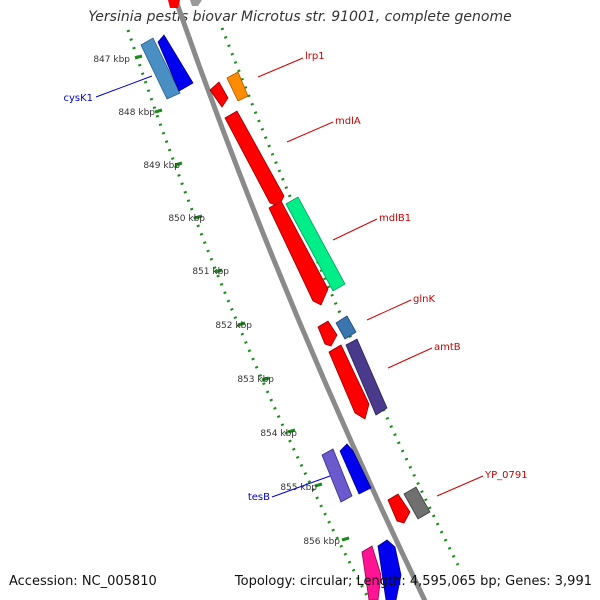 Image resolution: width=600 pixels, height=600 pixels. What do you see at coordinates (358, 379) in the screenshot?
I see `gene-amtB` at bounding box center [358, 379].